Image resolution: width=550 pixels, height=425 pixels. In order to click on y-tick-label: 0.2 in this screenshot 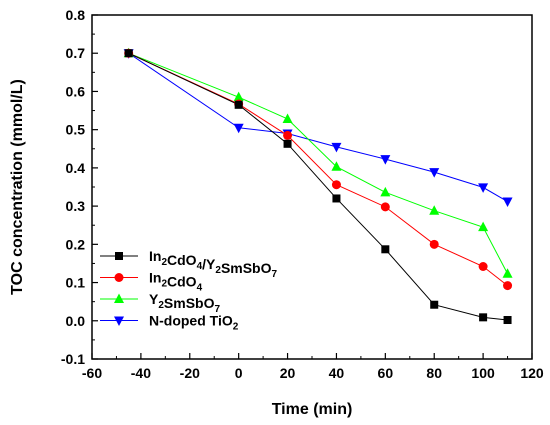, I will do `click(76, 244)`.